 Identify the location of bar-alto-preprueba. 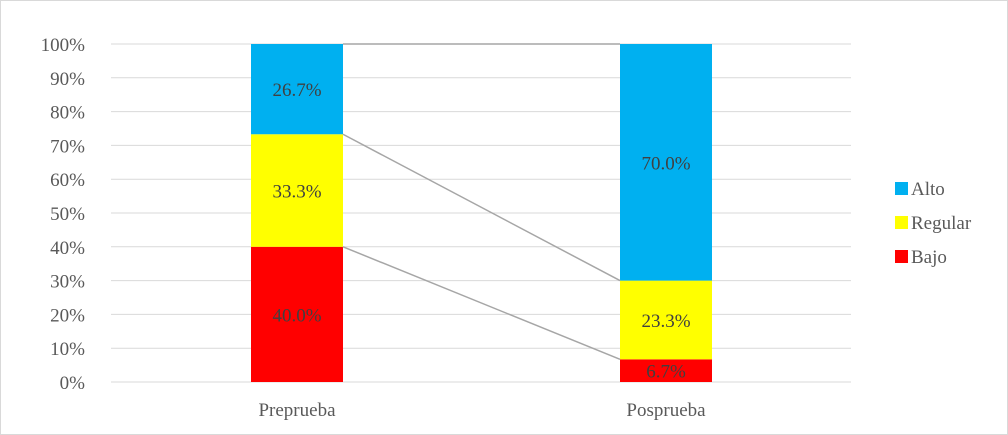
(297, 89).